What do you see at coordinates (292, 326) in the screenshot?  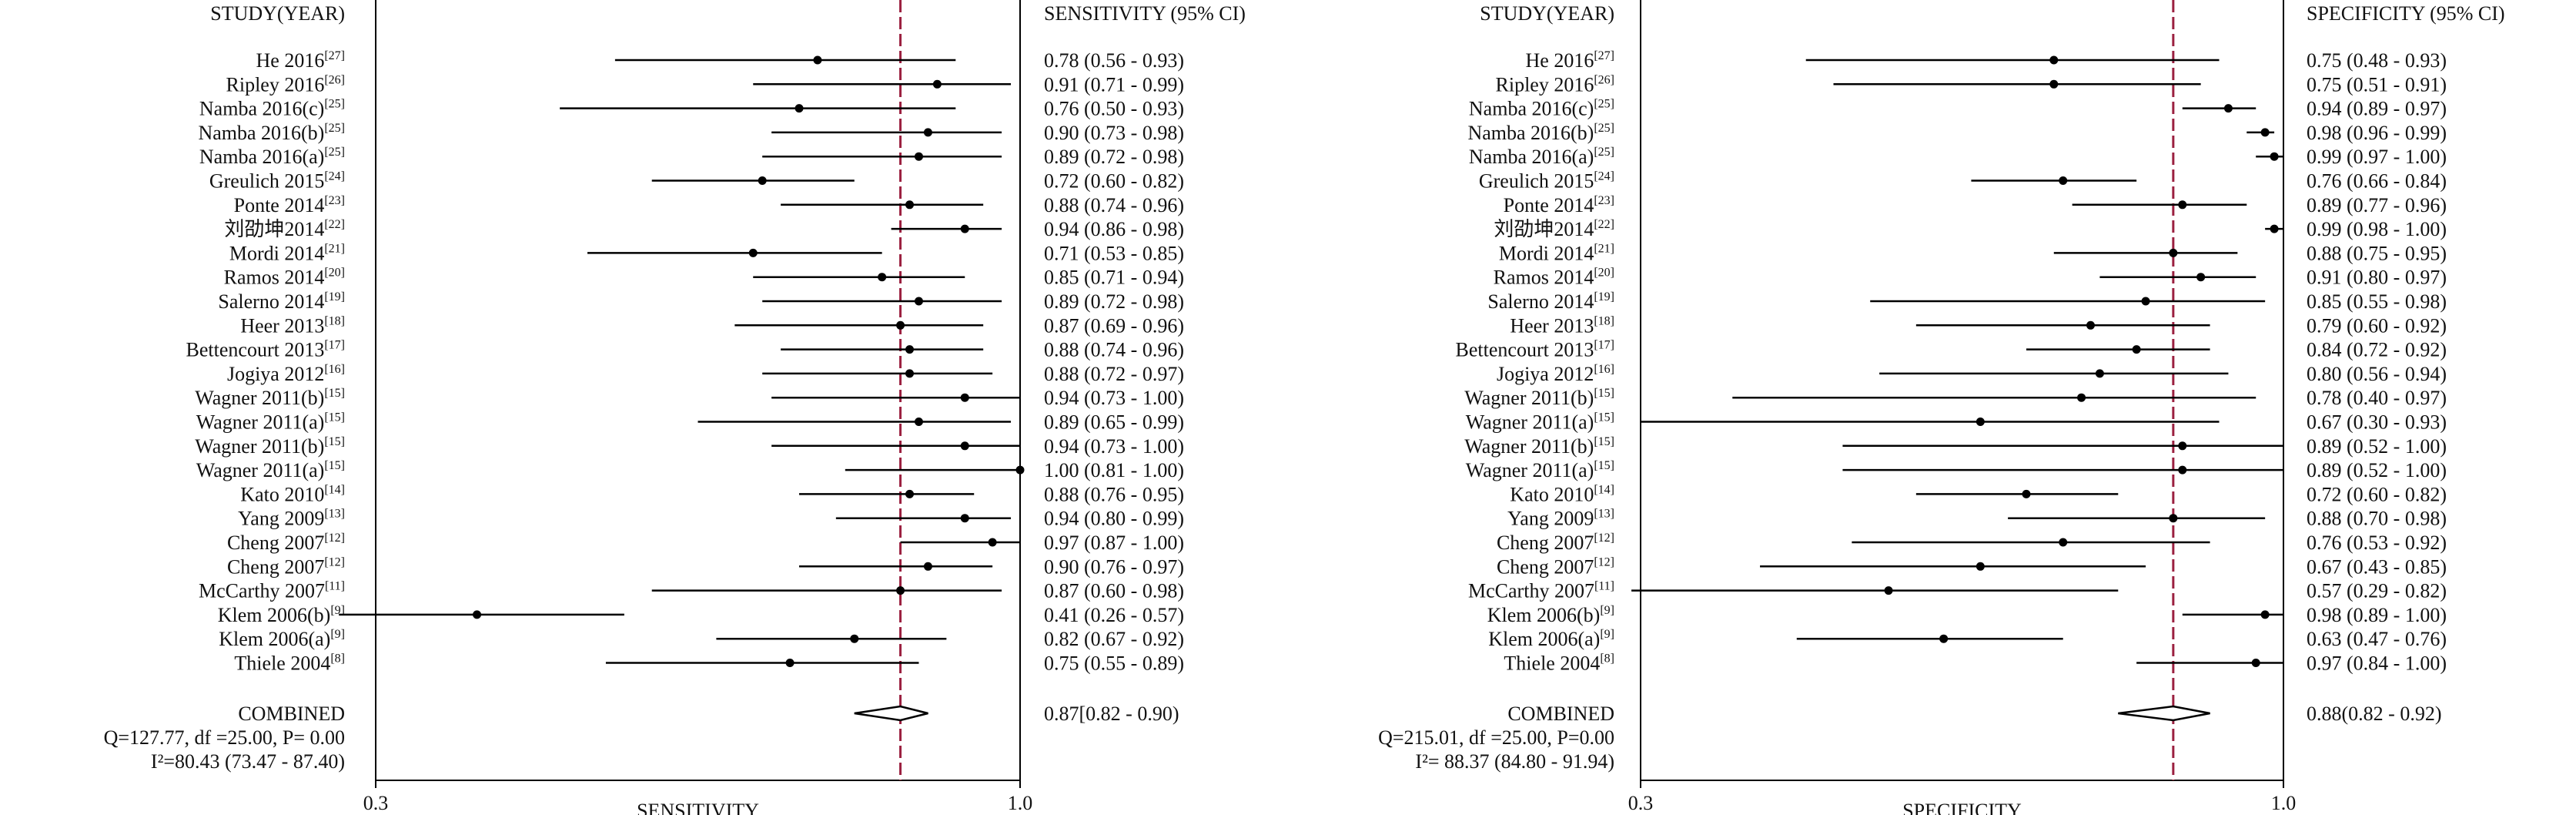 I see `study-label: Heer 2013[18]` at bounding box center [292, 326].